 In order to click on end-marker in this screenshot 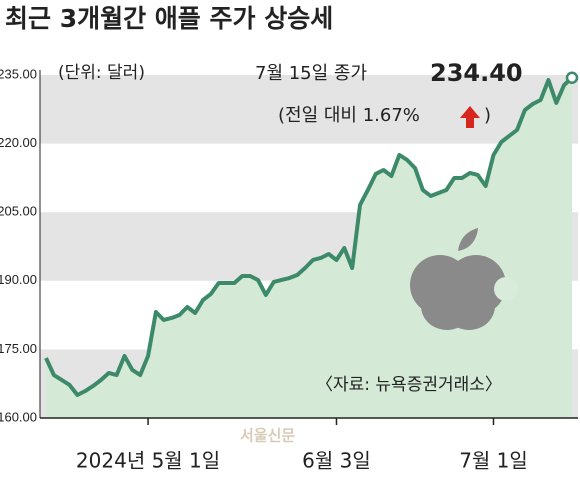, I will do `click(572, 77)`.